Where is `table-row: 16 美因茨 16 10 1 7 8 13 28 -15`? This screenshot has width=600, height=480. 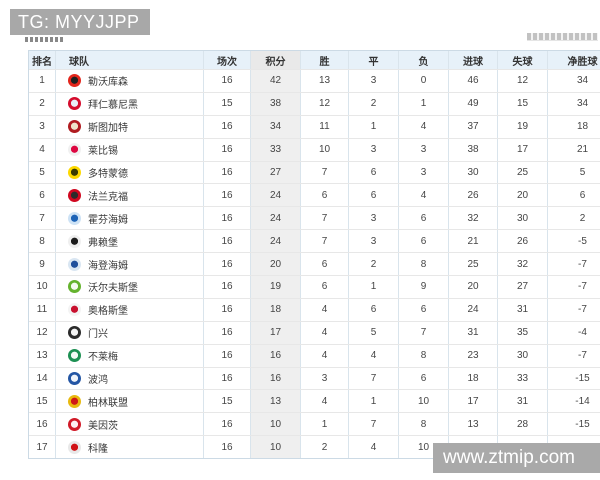 table-row: 16 美因茨 16 10 1 7 8 13 28 -15 is located at coordinates (314, 424).